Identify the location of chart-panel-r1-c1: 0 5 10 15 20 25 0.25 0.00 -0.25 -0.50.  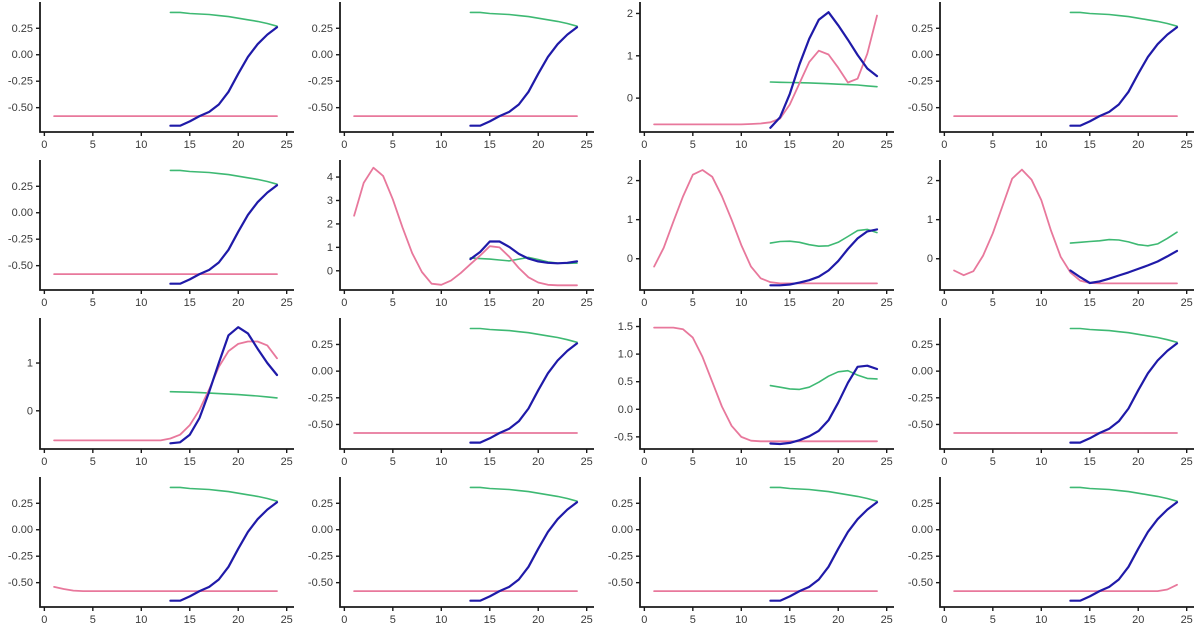
(150, 79).